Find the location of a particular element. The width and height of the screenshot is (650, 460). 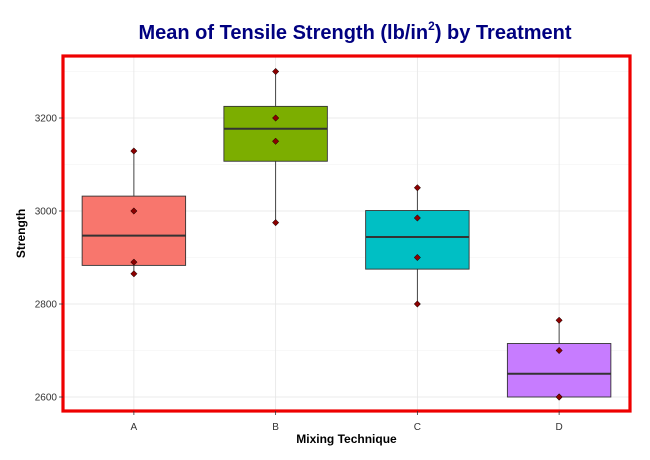

chart-title-end: ) by Treatment is located at coordinates (503, 33).